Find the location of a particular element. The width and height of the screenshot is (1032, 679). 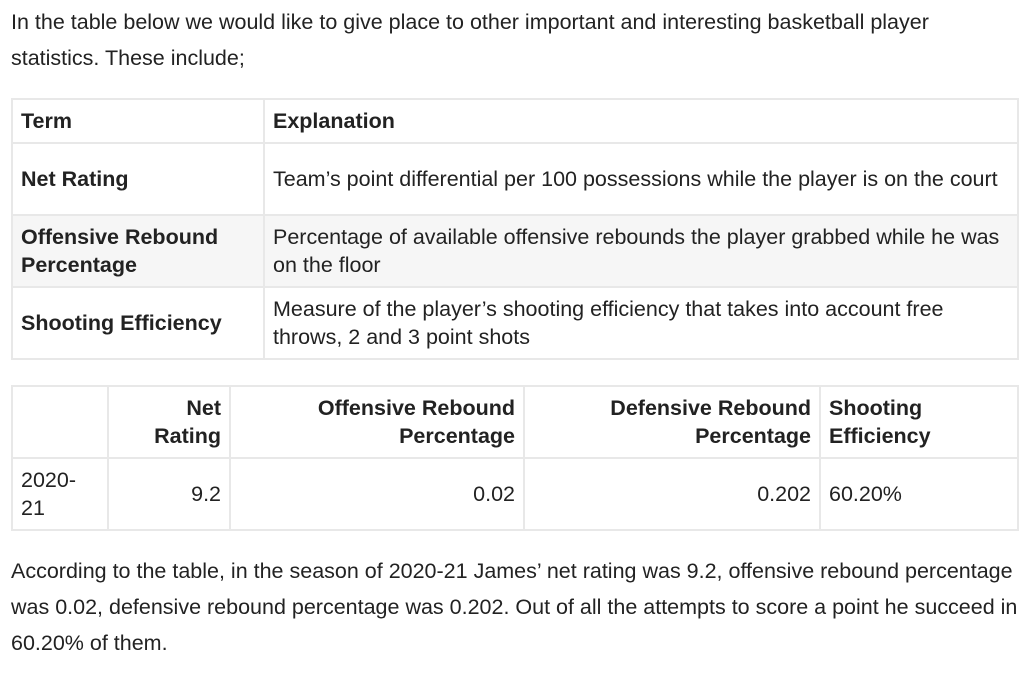

header-explanation: Explanation is located at coordinates (641, 121).